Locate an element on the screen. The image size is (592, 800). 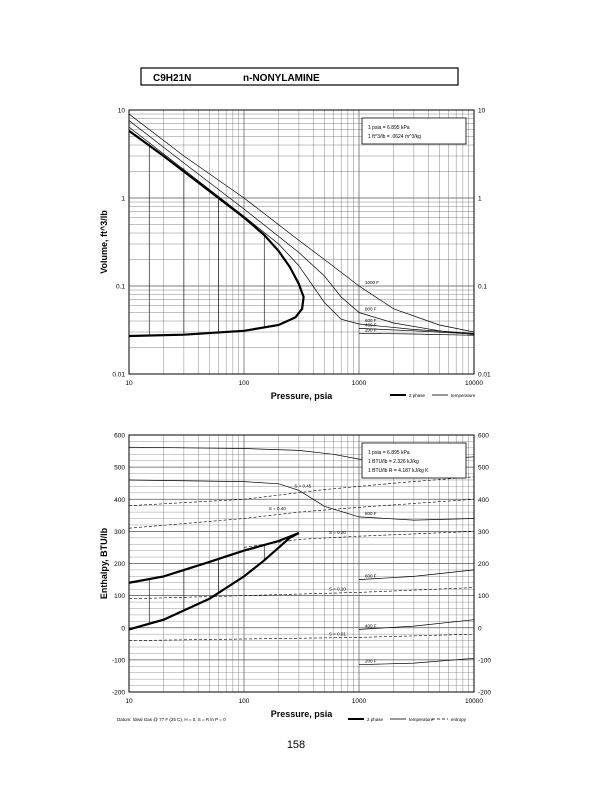
legend: 2 phase temperature entropy is located at coordinates (407, 719).